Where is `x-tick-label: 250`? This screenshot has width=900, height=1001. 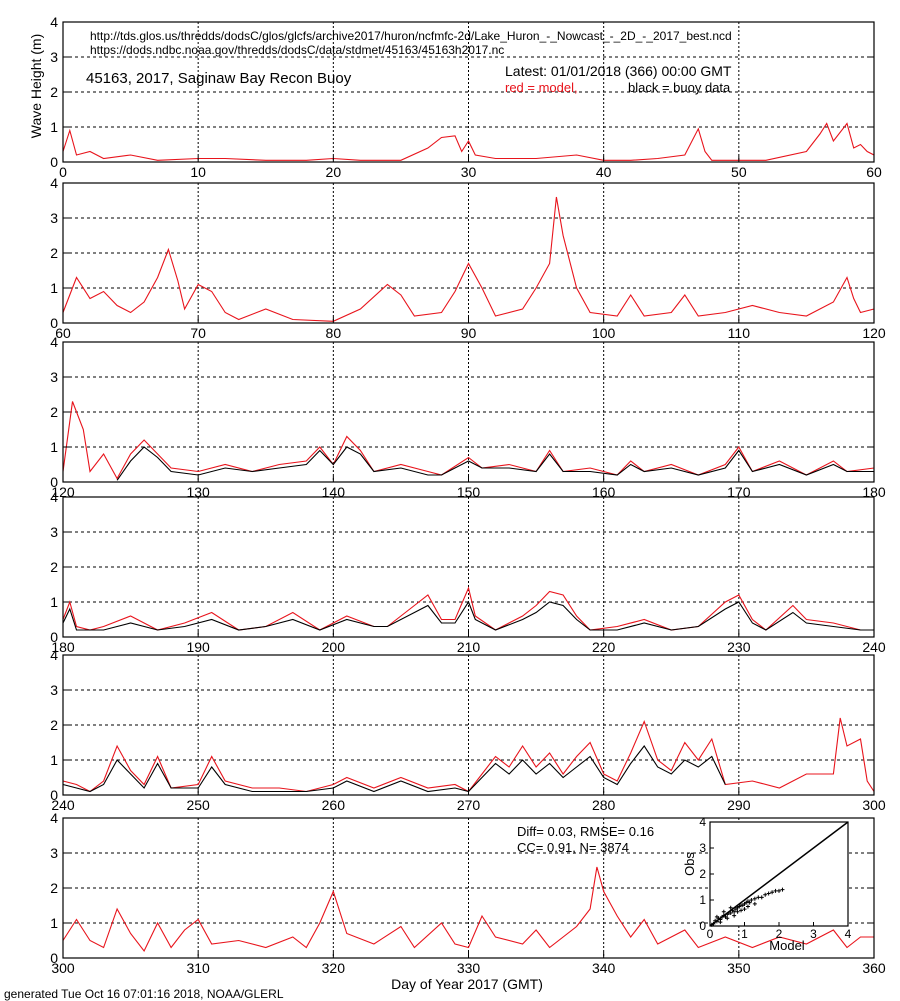
x-tick-label: 250 is located at coordinates (198, 805).